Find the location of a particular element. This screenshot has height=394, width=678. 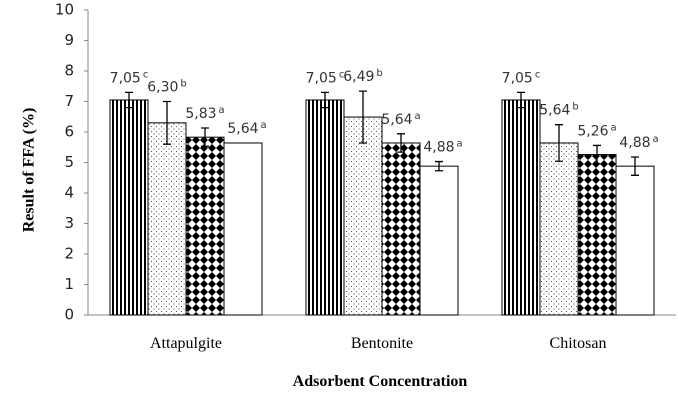

y-tick-label: 1 is located at coordinates (69, 284).